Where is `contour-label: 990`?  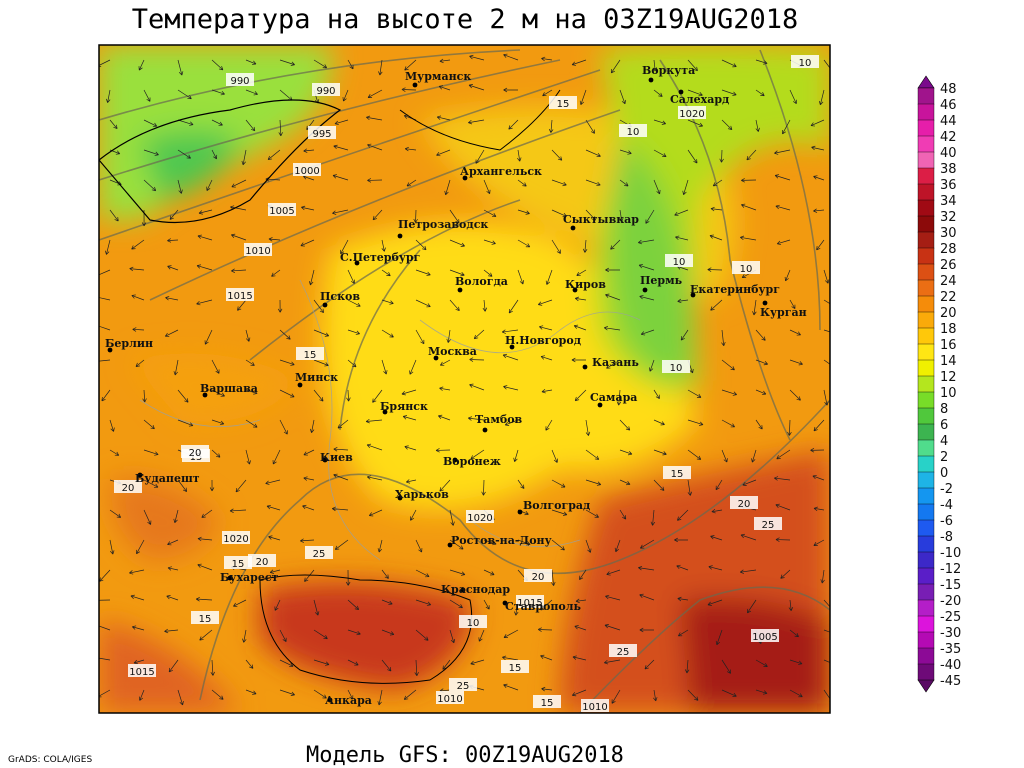 contour-label: 990 is located at coordinates (325, 91).